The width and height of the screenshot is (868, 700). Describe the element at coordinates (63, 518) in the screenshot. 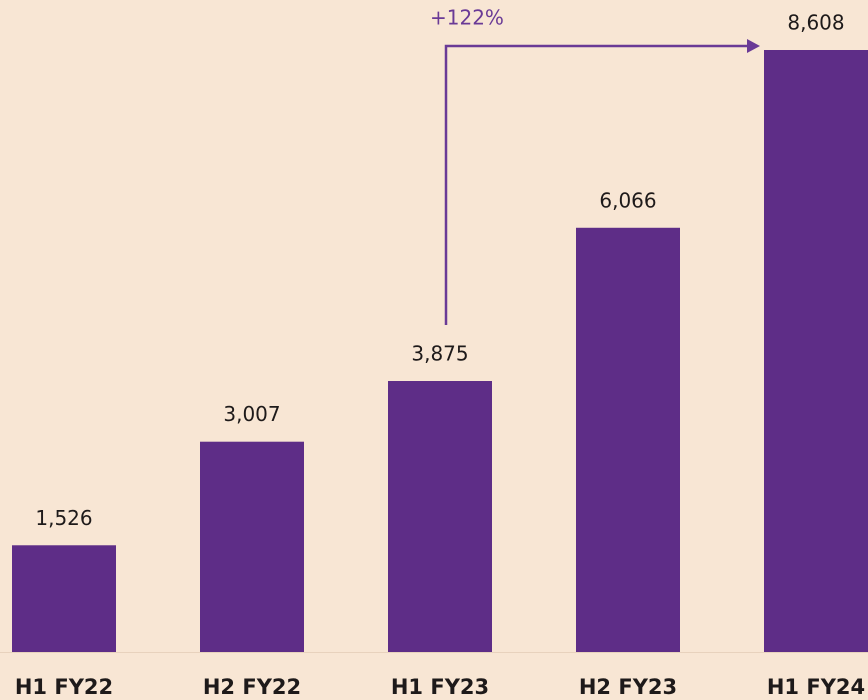

I see `value-label: 1,526` at that location.